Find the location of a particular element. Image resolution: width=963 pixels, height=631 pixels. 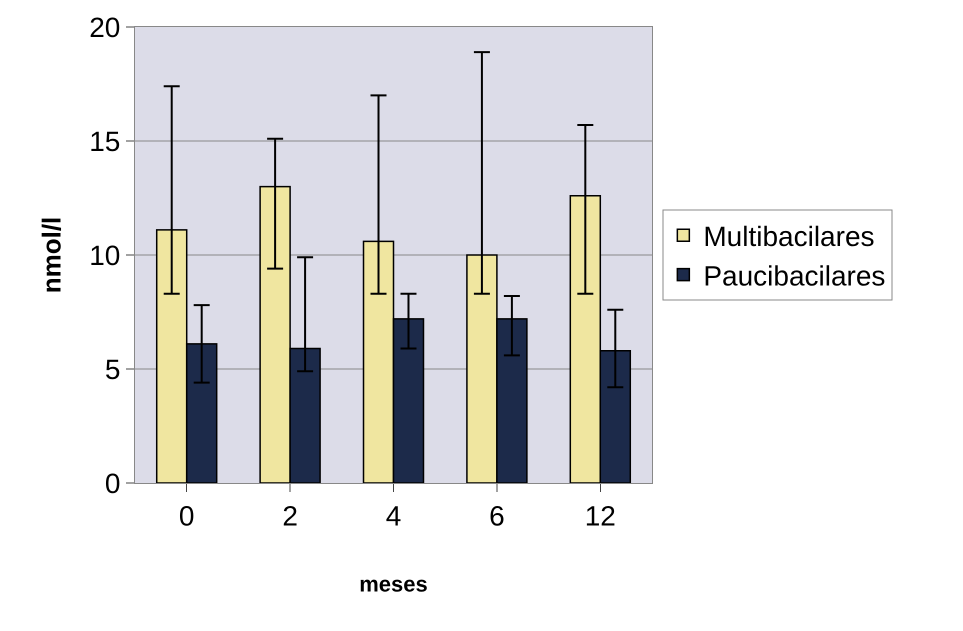

y-tick-label: 10 is located at coordinates (104, 255).